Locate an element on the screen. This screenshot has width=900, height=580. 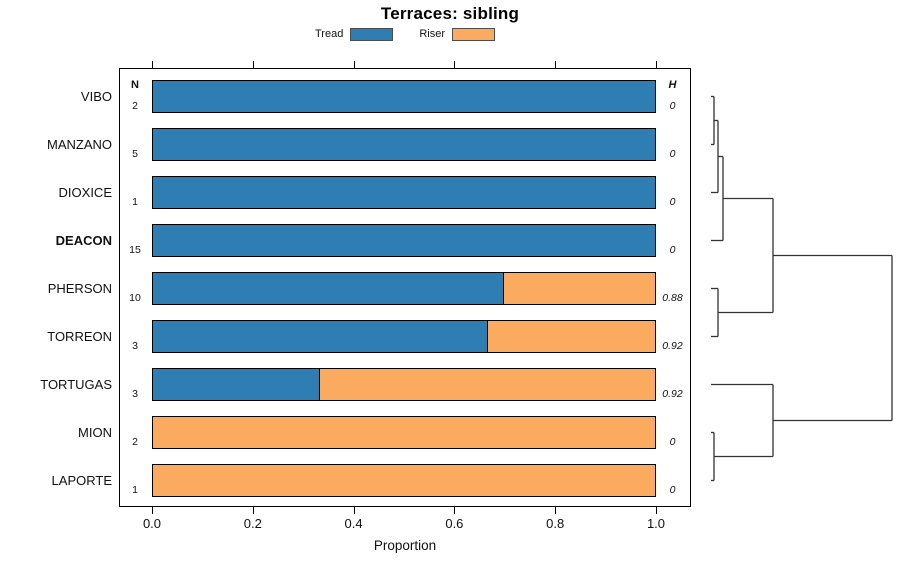
n-value: 15 is located at coordinates (135, 249).